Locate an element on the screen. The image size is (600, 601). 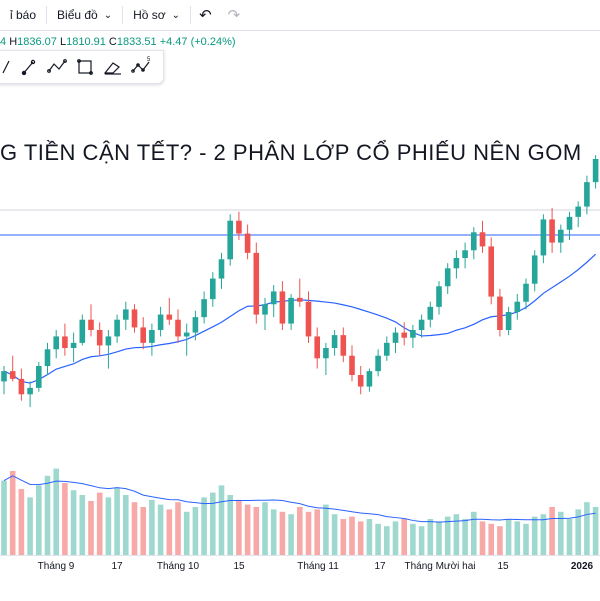
volume-ma-line is located at coordinates (299, 499).